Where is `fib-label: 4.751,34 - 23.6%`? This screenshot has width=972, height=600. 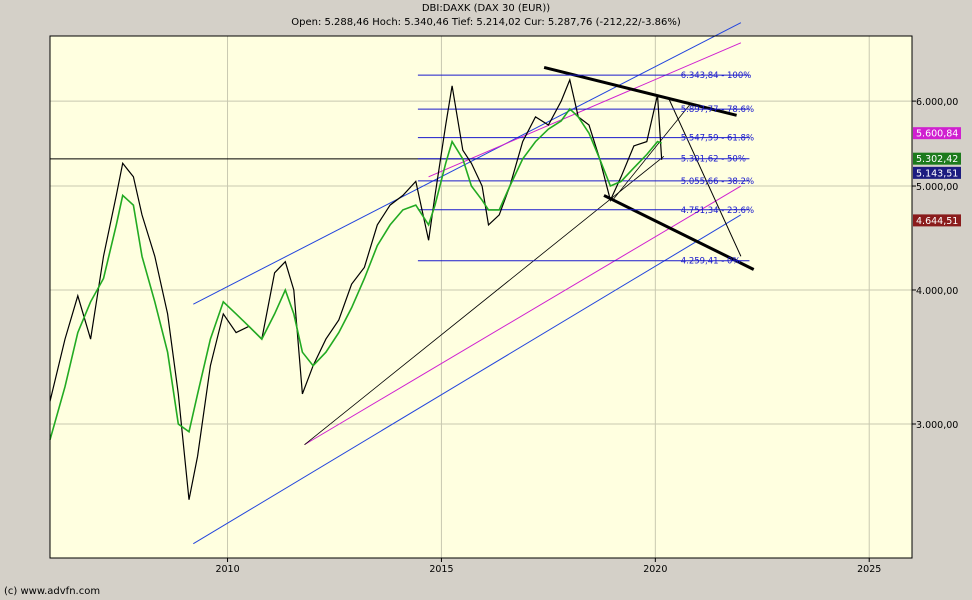
fib-label: 4.751,34 - 23.6% is located at coordinates (717, 211).